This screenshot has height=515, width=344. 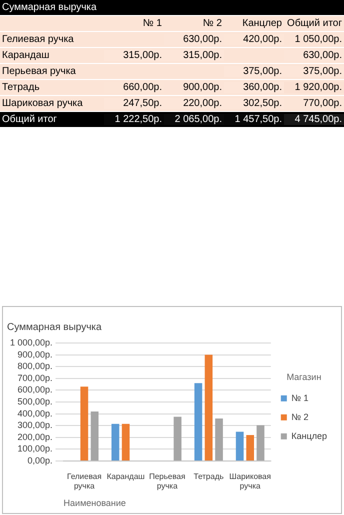 What do you see at coordinates (212, 23) in the screenshot?
I see `x-tick-label: № 2` at bounding box center [212, 23].